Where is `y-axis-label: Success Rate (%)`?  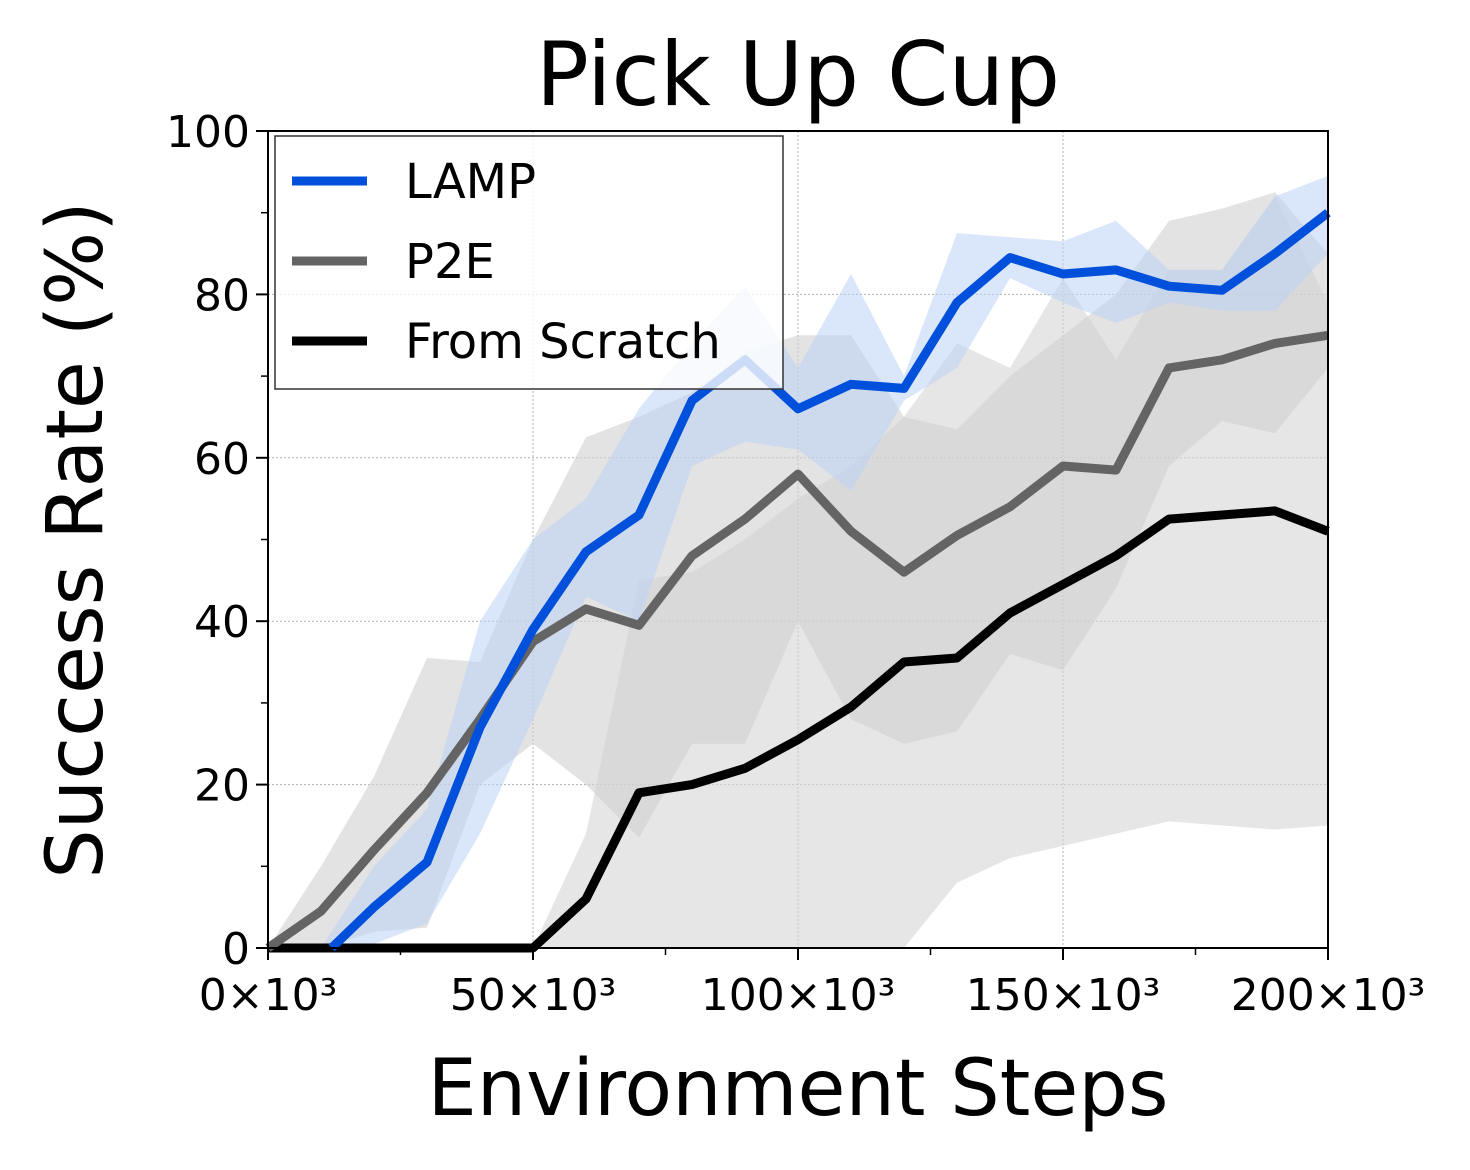 y-axis-label: Success Rate (%) is located at coordinates (76, 539).